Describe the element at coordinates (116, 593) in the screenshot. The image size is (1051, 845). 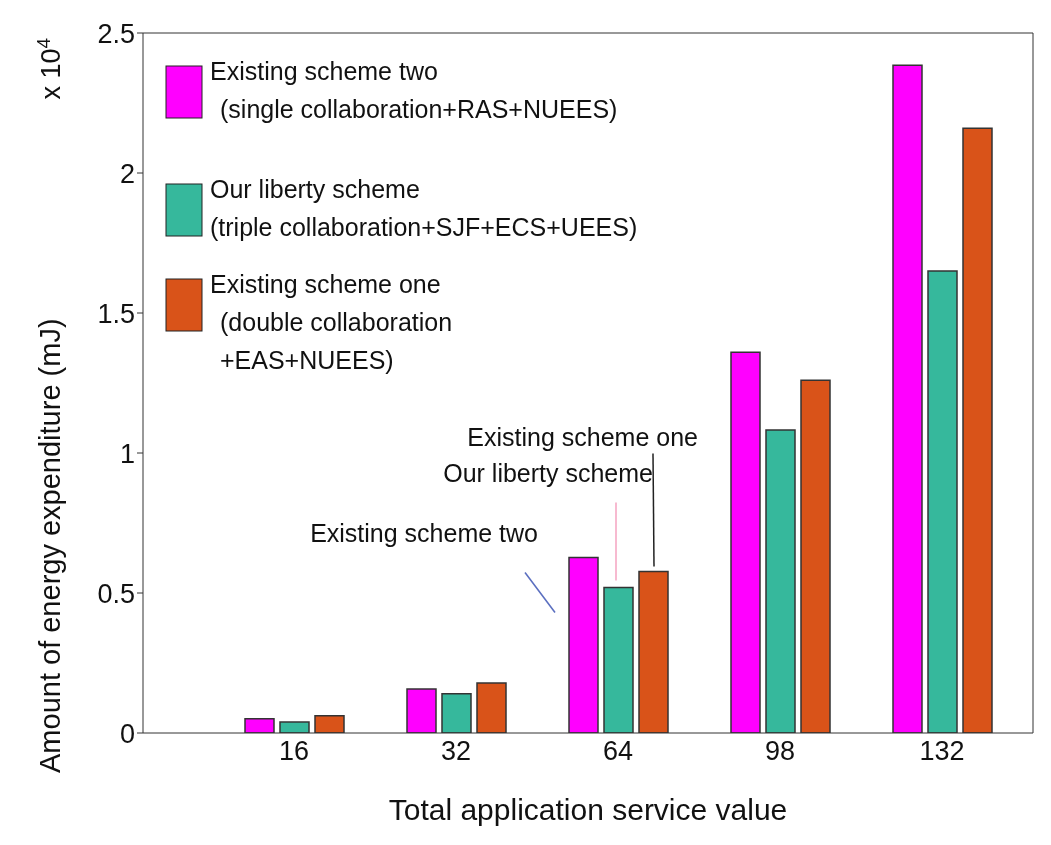
I see `y-tick-label: 0.5` at that location.